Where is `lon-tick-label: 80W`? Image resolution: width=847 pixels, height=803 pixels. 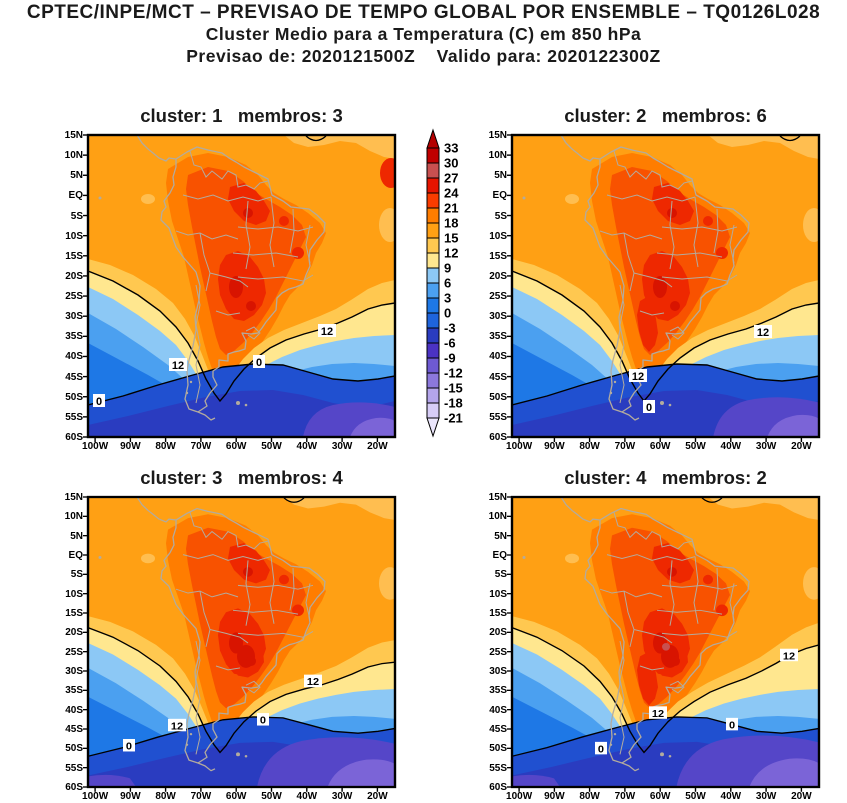
lon-tick-label: 80W is located at coordinates (165, 446).